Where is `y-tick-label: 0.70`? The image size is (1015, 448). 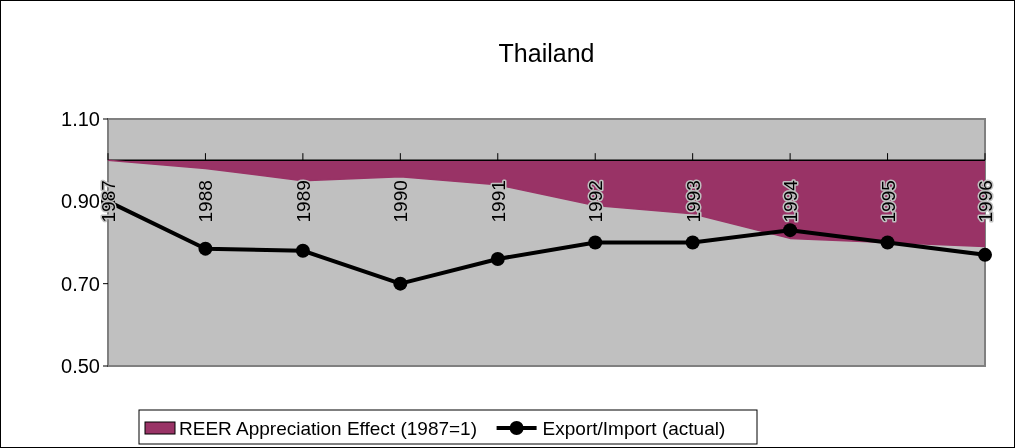
y-tick-label: 0.70 is located at coordinates (80, 283).